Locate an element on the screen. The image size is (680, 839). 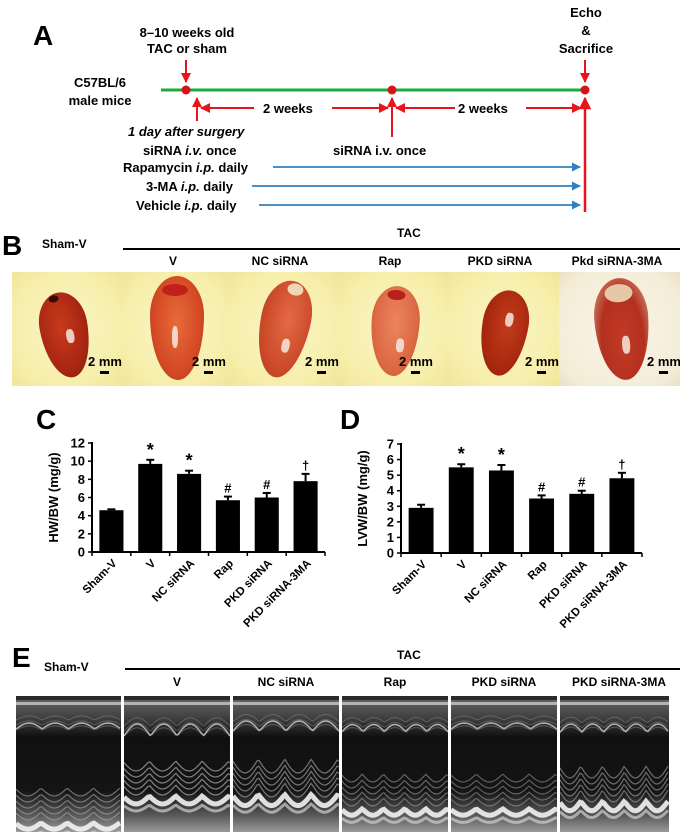
svg-text: 7 is located at coordinates (390, 444).